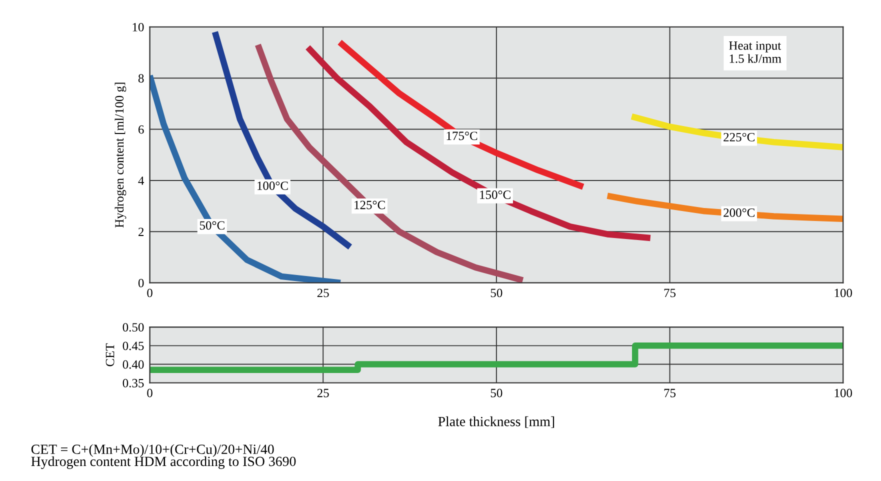  I want to click on y-tick-label: 0.45, so click(133, 346).